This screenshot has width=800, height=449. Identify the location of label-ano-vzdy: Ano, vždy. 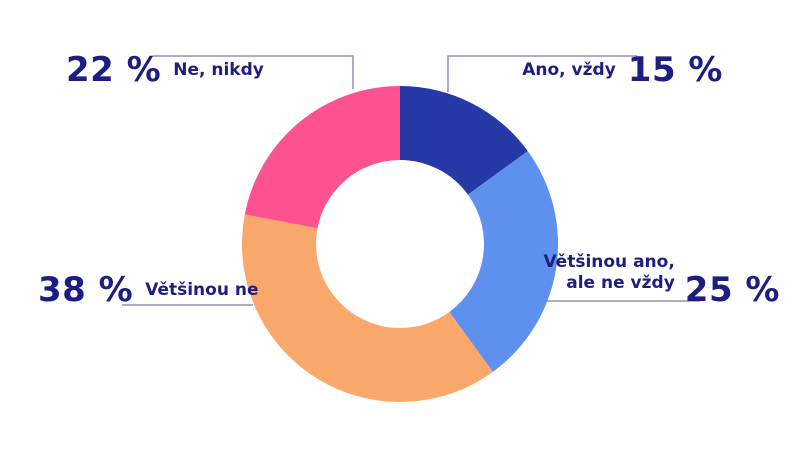
(569, 70).